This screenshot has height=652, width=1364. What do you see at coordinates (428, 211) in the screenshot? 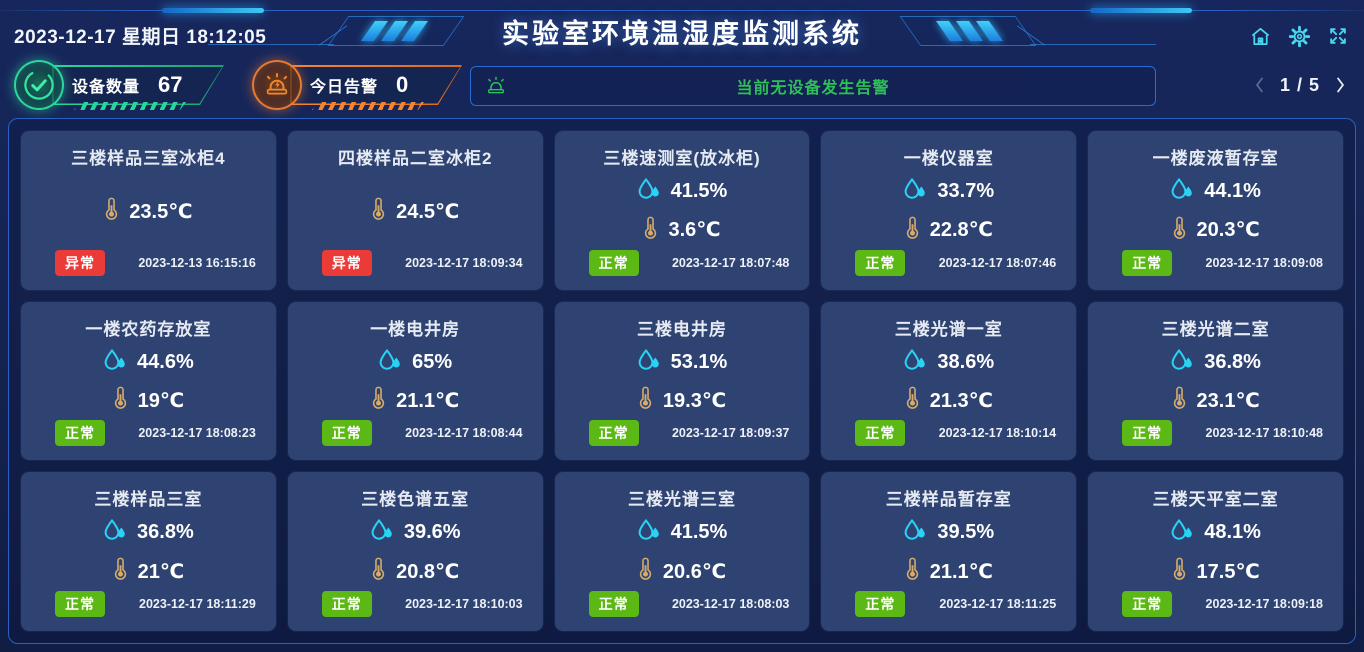
I see `temperature-value: 24.5℃` at bounding box center [428, 211].